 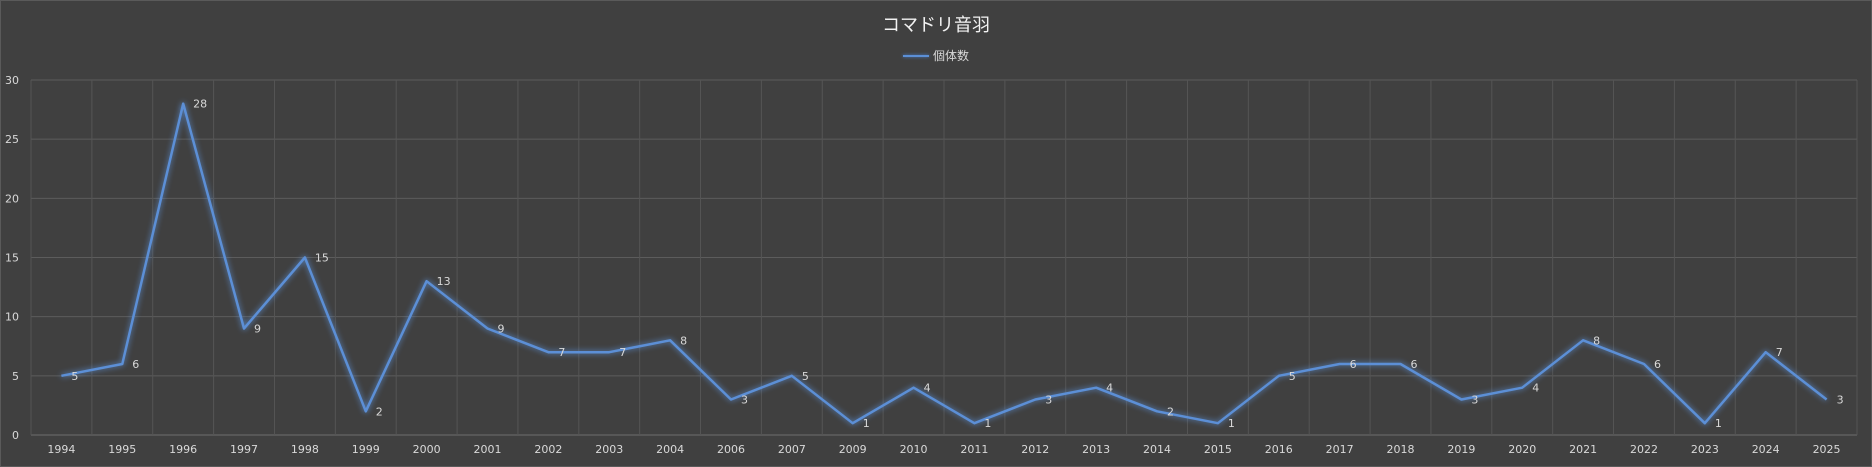 What do you see at coordinates (974, 449) in the screenshot?
I see `x-tick-label: 2011` at bounding box center [974, 449].